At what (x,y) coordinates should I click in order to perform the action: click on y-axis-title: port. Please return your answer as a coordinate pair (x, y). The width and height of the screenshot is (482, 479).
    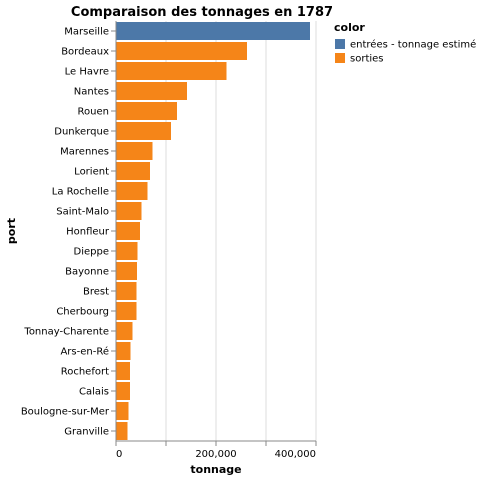
    Looking at the image, I should click on (11, 231).